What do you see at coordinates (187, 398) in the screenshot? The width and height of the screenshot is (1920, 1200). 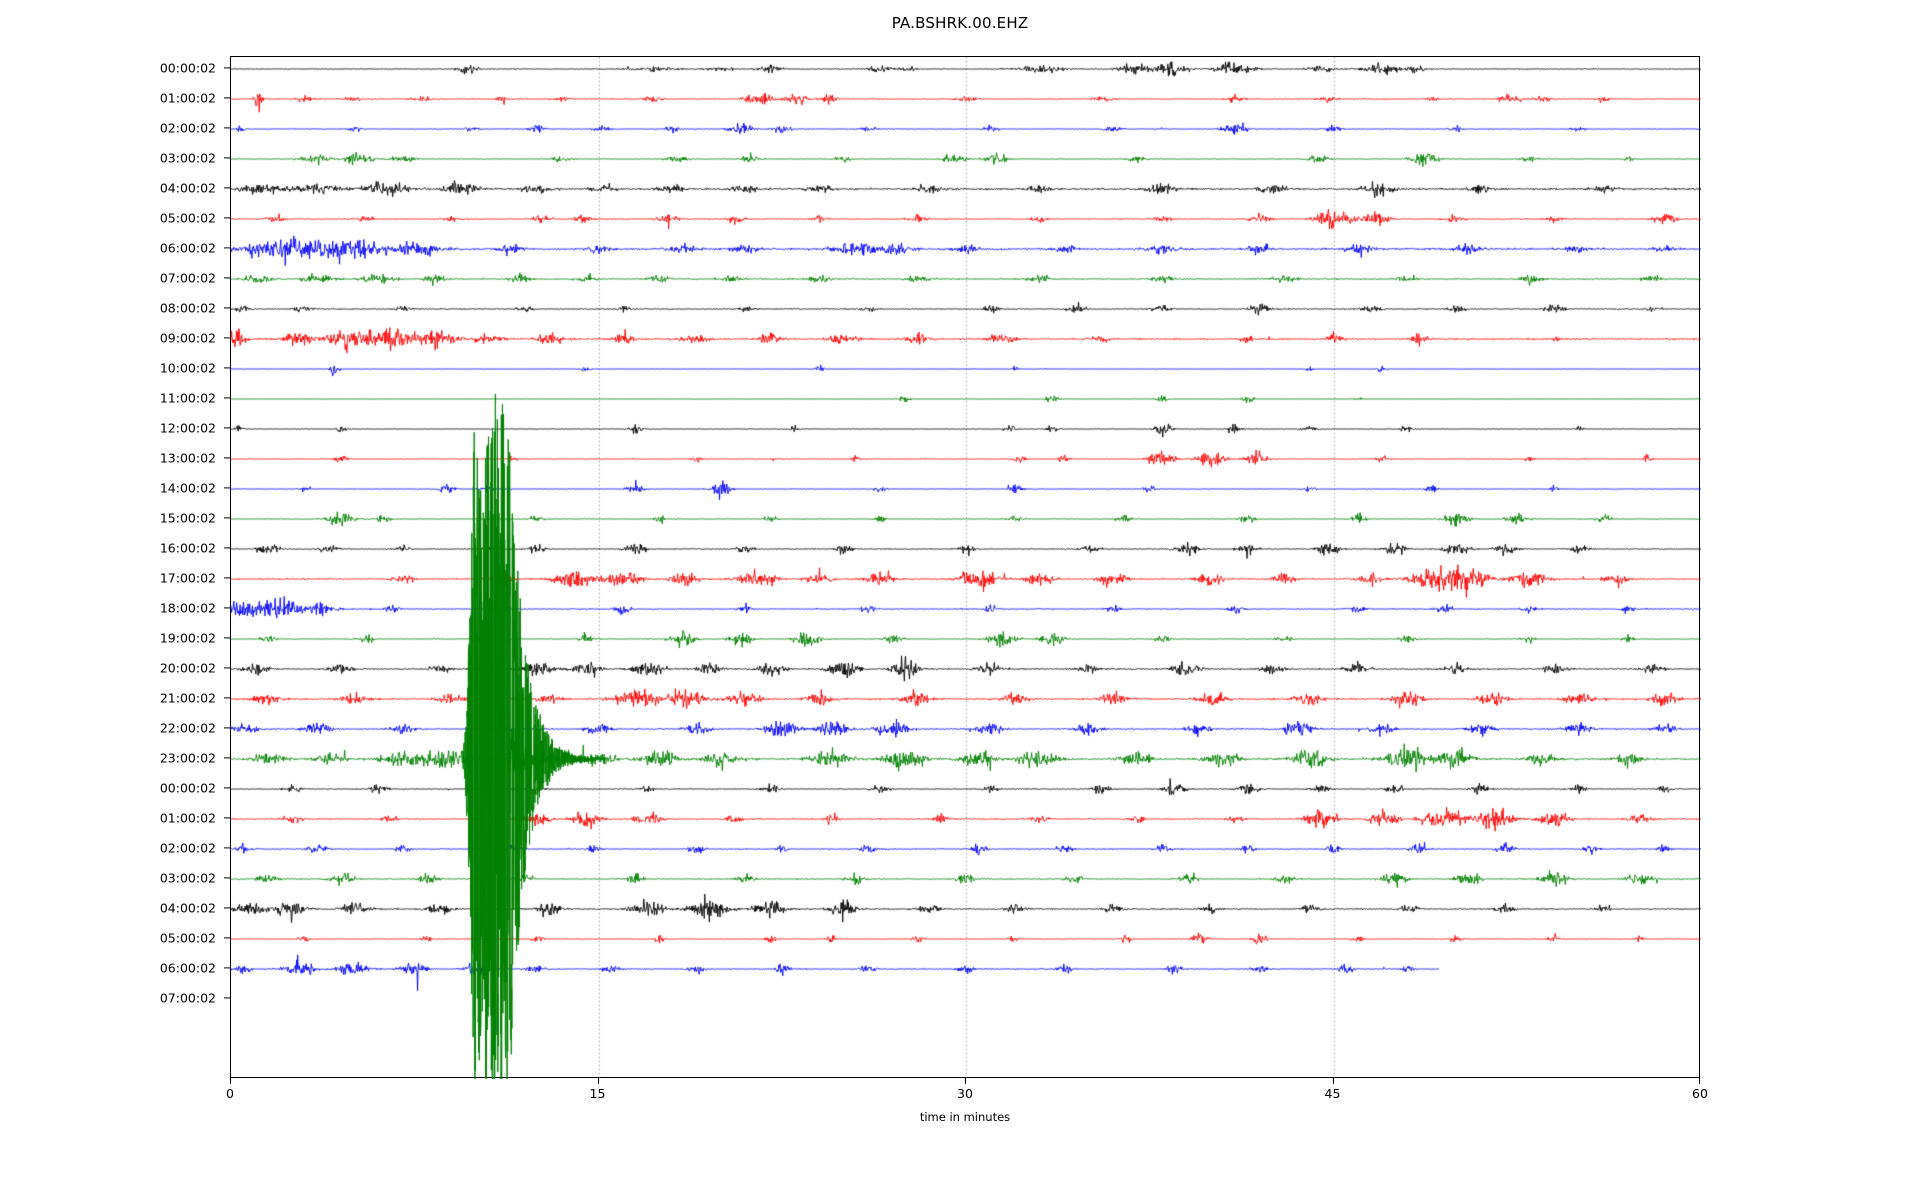 I see `y-axis-tick-label: 11:00:02` at bounding box center [187, 398].